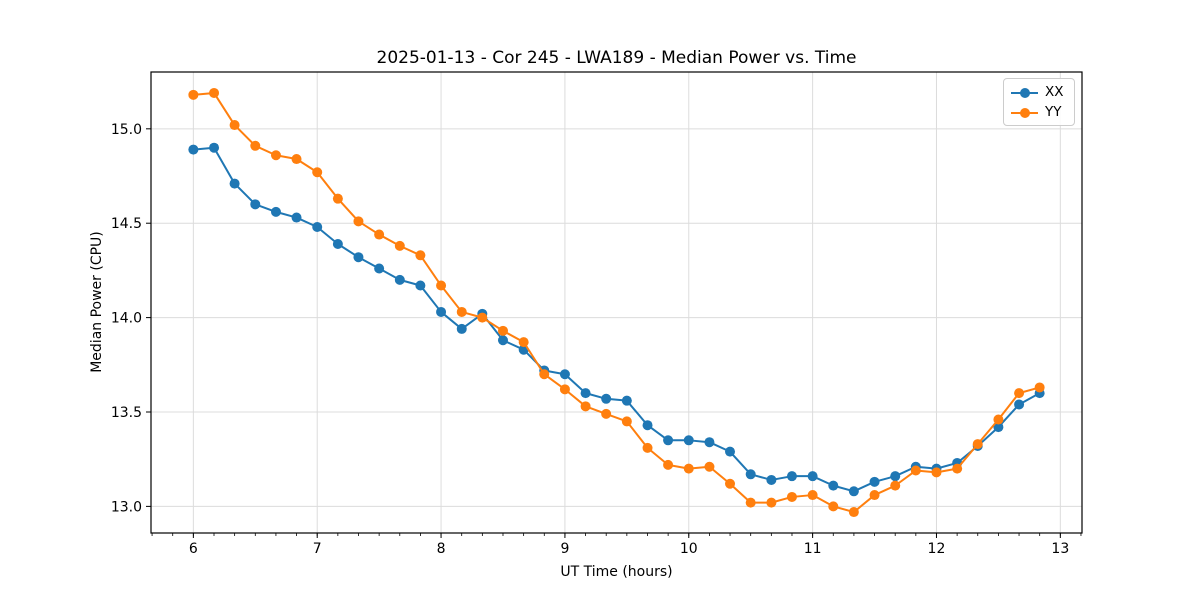  I want to click on x-tick-label: 8, so click(441, 549).